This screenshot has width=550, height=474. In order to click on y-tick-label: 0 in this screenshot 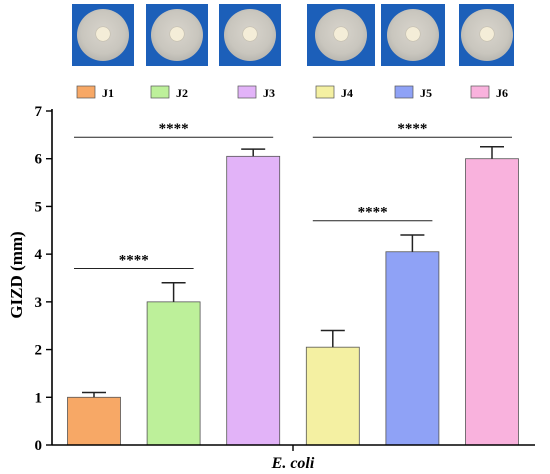, I will do `click(39, 446)`.